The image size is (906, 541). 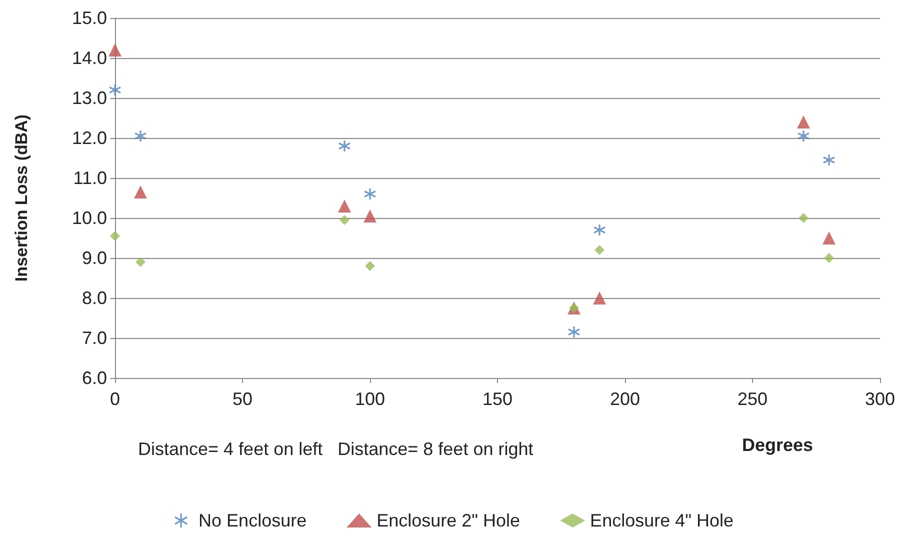 I want to click on x-tick-label: 200, so click(x=625, y=399).